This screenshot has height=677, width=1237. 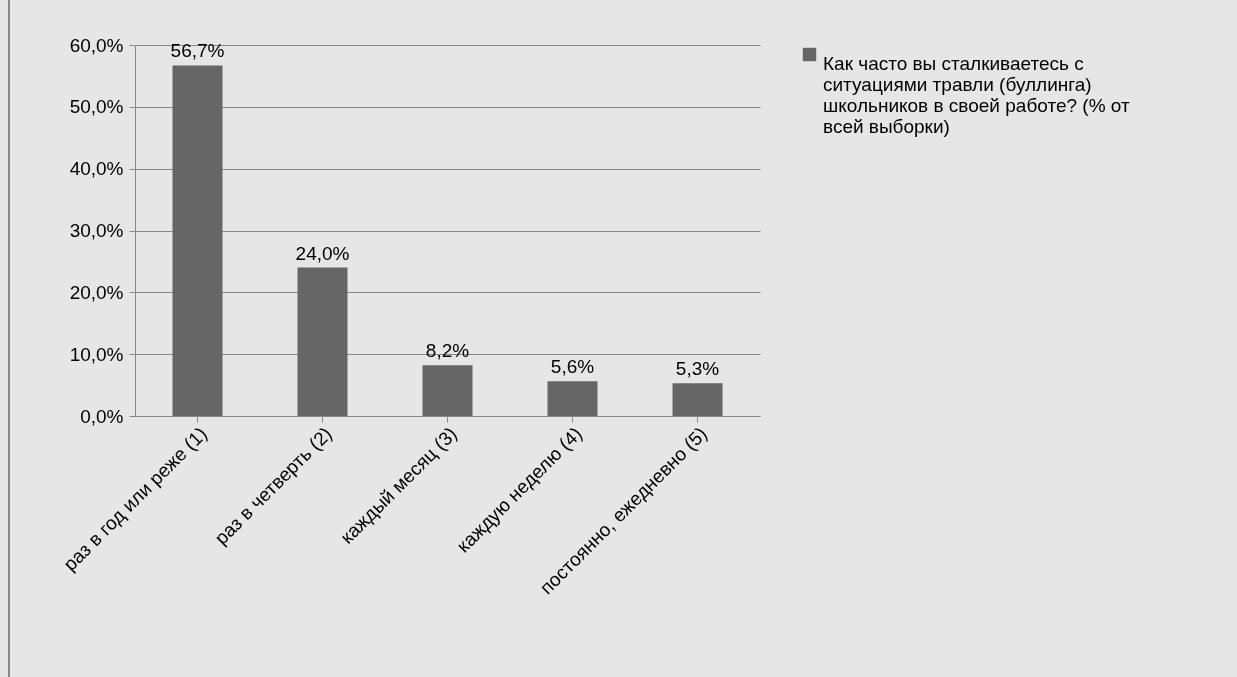 I want to click on legend-label: Как часто вы сталкиваетесь с ситуациями травли (буллинга) школьников в своей работе? (% от всей выборки), so click(x=976, y=94).